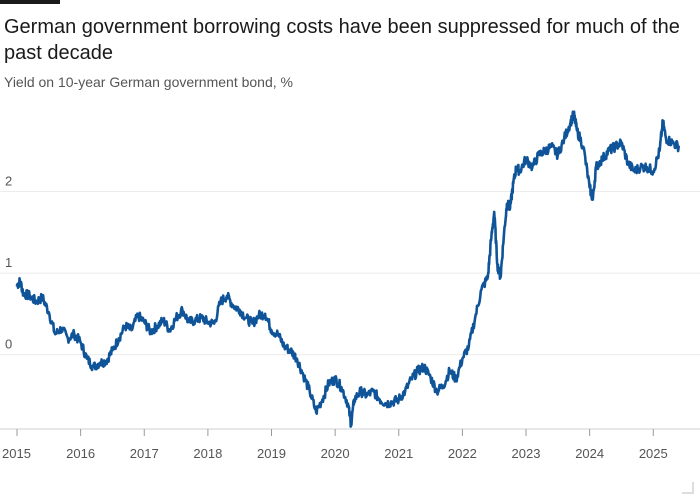 Image resolution: width=700 pixels, height=500 pixels. I want to click on y-tick-label: 2, so click(8, 181).